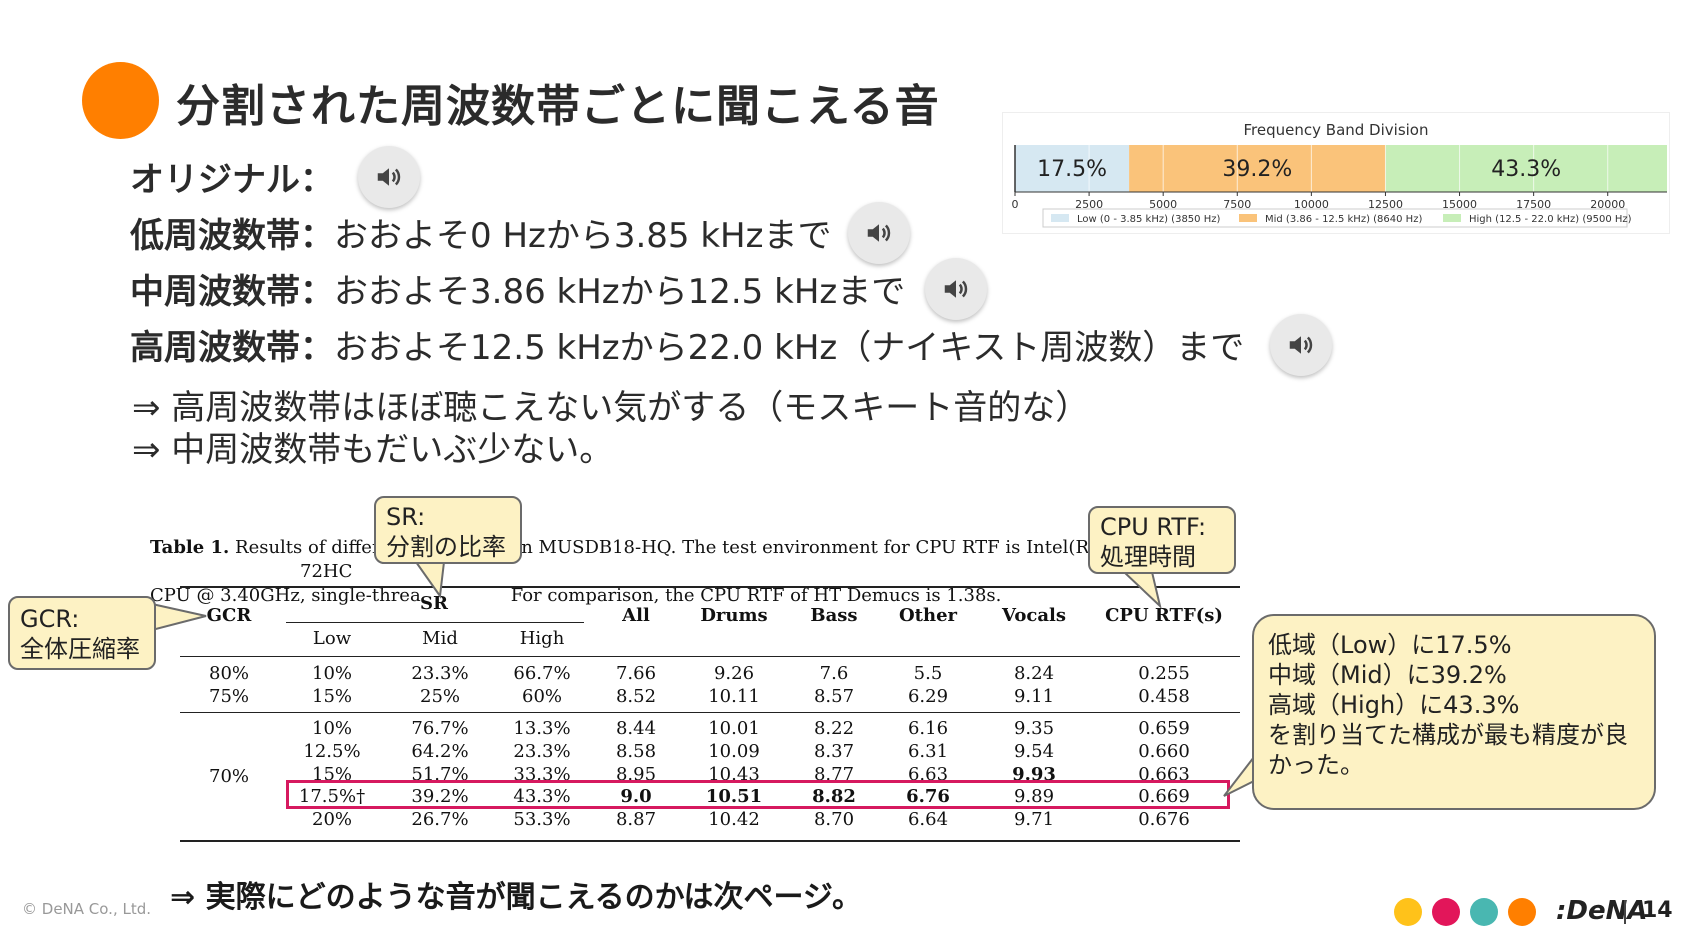 Image resolution: width=1684 pixels, height=934 pixels. Describe the element at coordinates (1034, 819) in the screenshot. I see `table-cell: 9.71` at that location.